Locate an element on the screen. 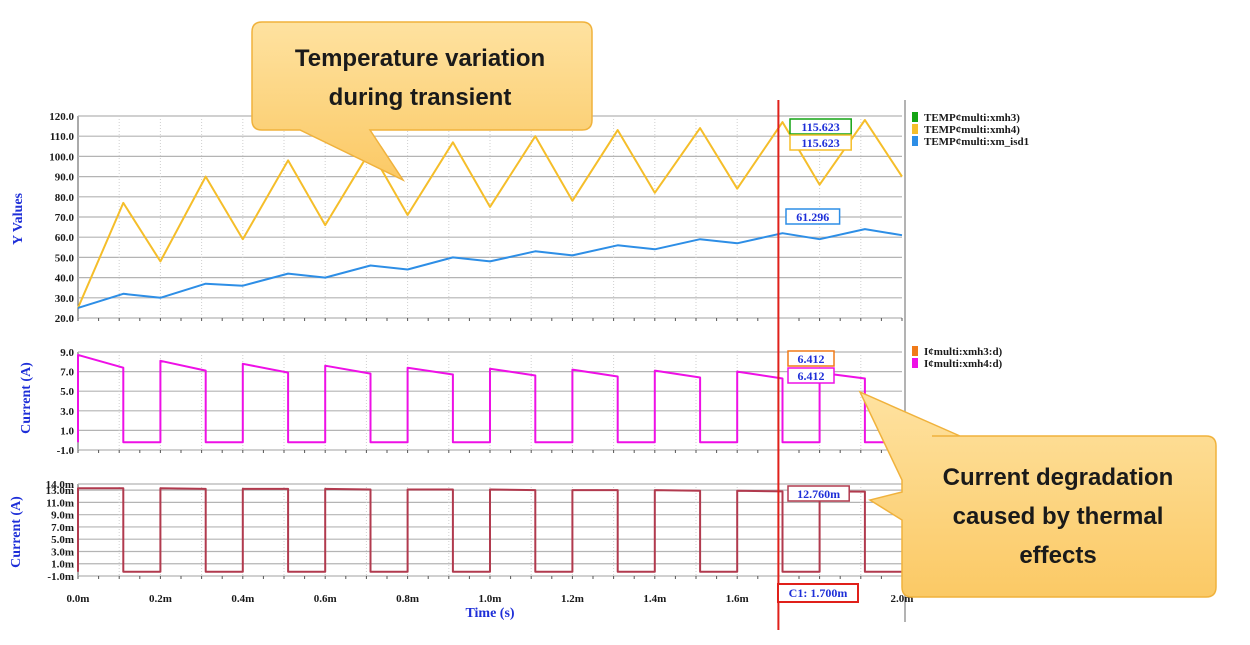 The width and height of the screenshot is (1250, 645). y-tick-label: 3.0m is located at coordinates (62, 552).